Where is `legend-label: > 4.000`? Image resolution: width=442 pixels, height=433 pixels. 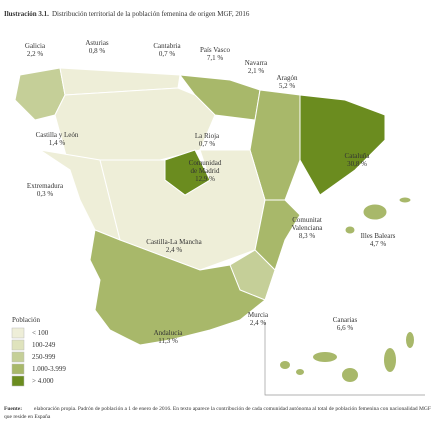
legend-label: > 4.000 is located at coordinates (43, 381).